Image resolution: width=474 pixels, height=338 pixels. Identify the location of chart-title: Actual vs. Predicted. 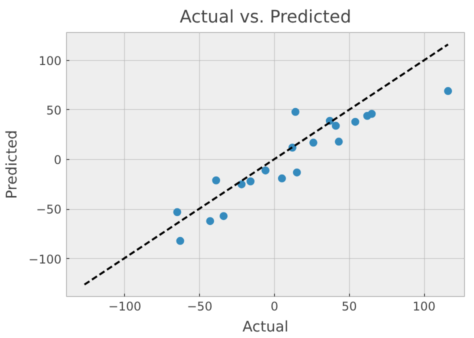
(266, 18).